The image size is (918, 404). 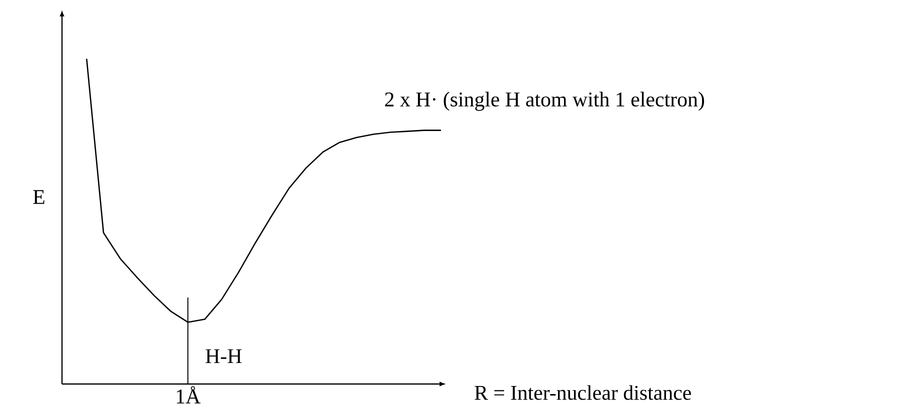 What do you see at coordinates (544, 101) in the screenshot?
I see `annotation: 2 x H· (single H atom with 1 electron)` at bounding box center [544, 101].